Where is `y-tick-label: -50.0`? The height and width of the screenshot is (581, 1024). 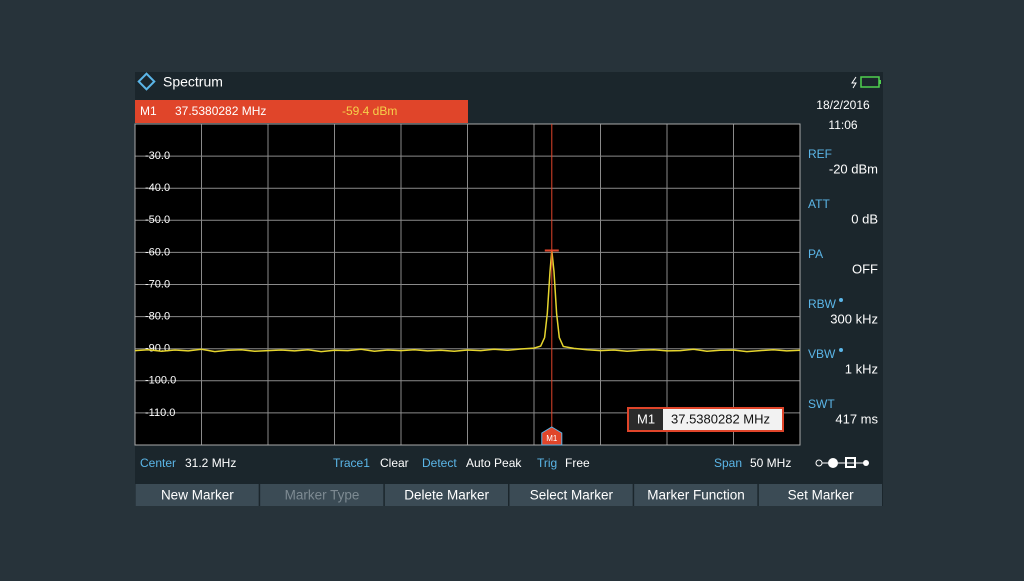
y-tick-label: -50.0 is located at coordinates (157, 220).